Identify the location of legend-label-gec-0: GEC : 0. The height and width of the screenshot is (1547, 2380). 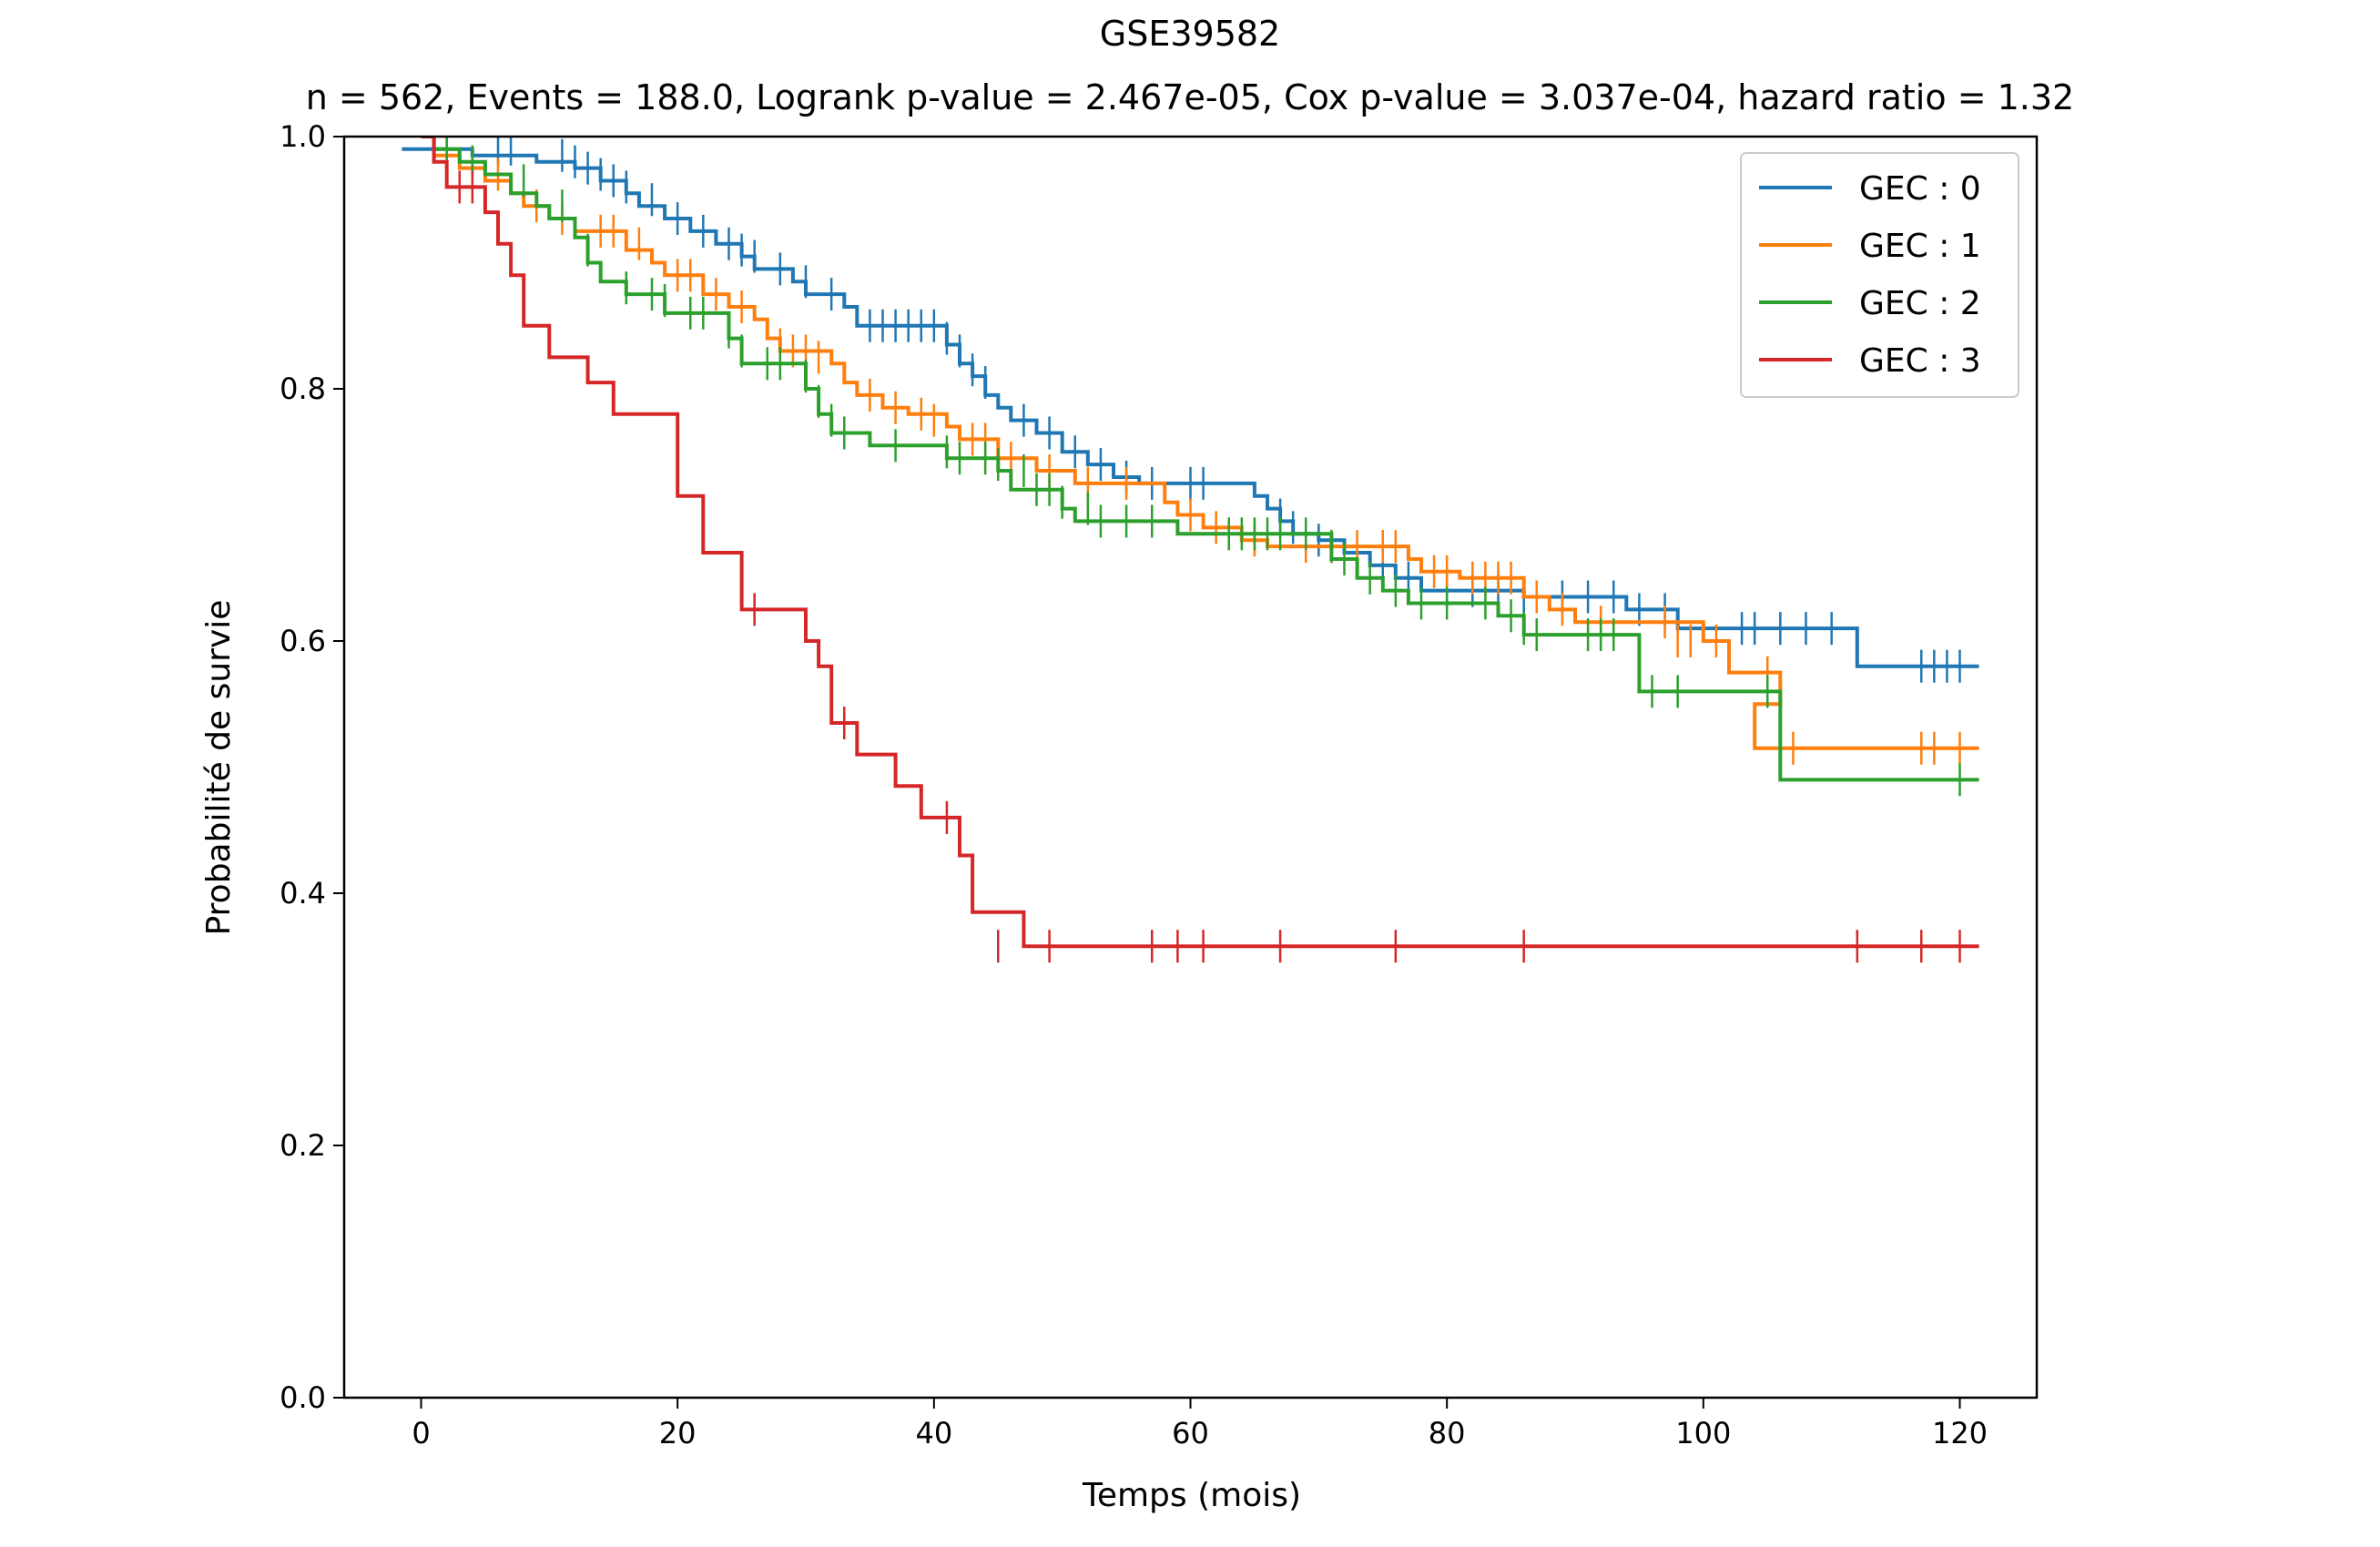
(1920, 189).